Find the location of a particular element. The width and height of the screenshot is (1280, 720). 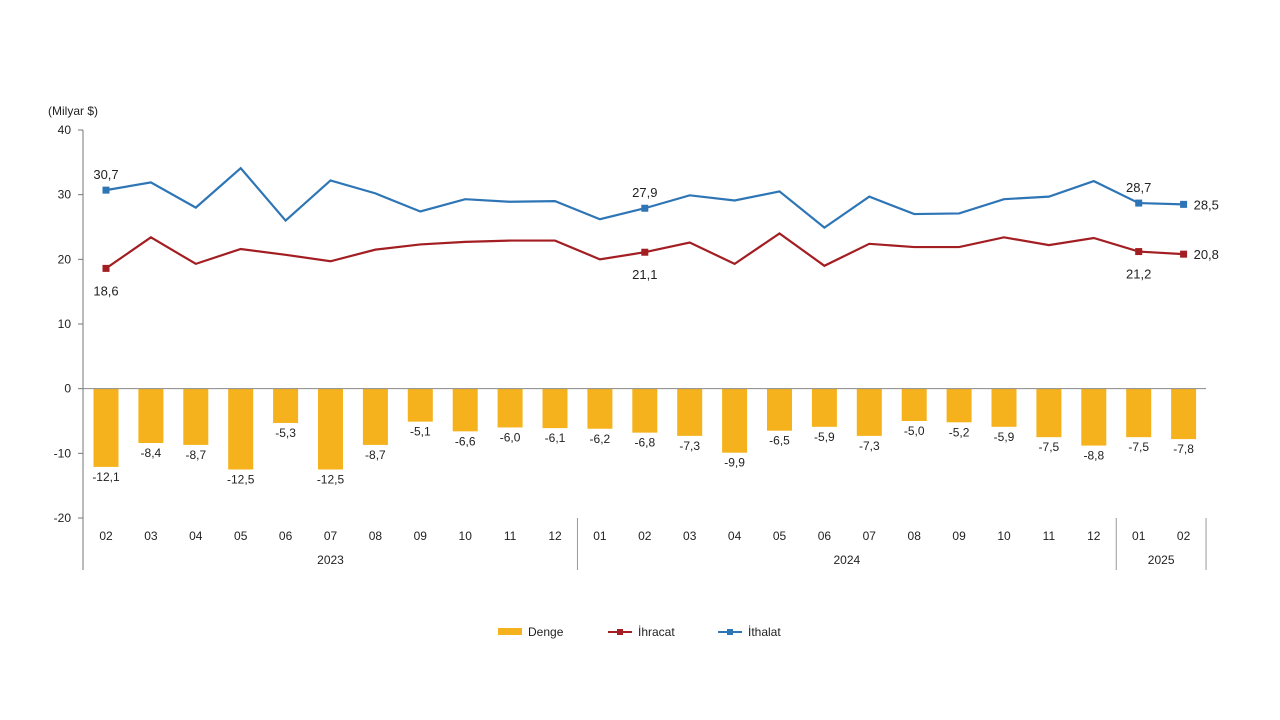

ihracat-point-label: 21,1 is located at coordinates (644, 274).